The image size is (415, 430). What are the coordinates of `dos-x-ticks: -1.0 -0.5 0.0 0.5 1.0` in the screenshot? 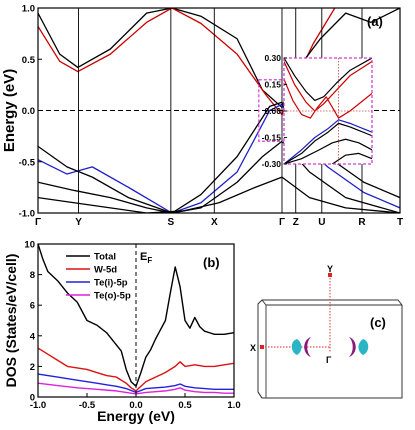 It's located at (135, 402).